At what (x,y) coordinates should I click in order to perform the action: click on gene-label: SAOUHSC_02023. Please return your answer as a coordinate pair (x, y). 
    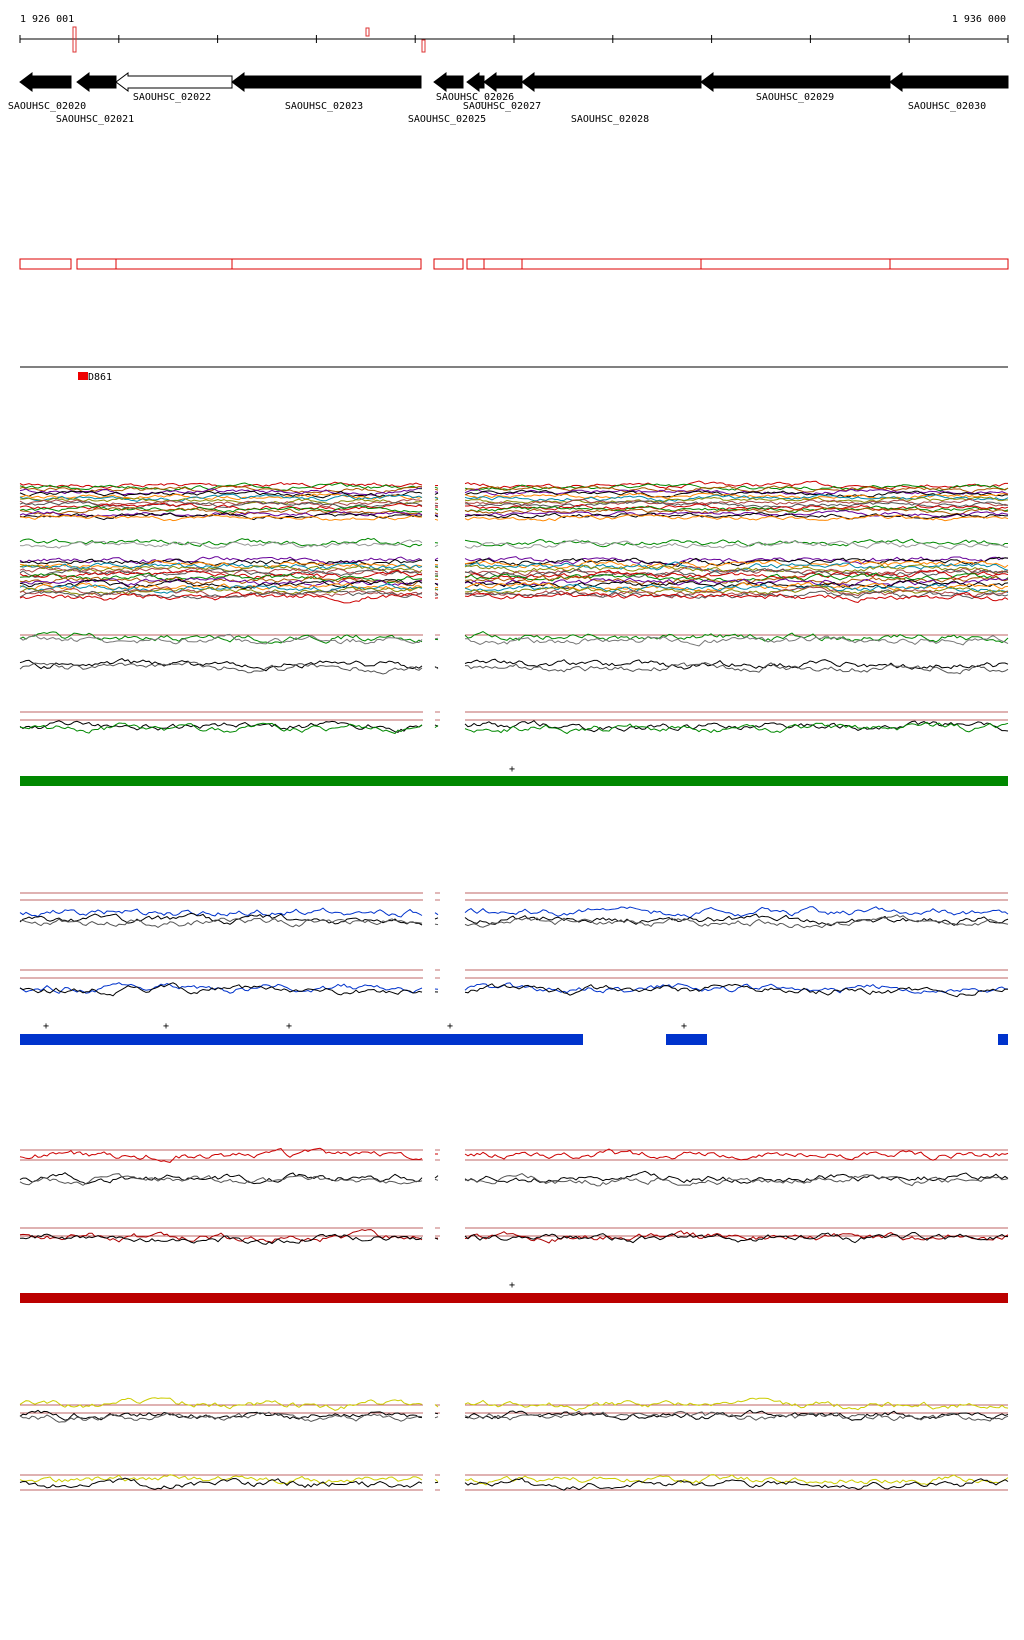
    Looking at the image, I should click on (324, 106).